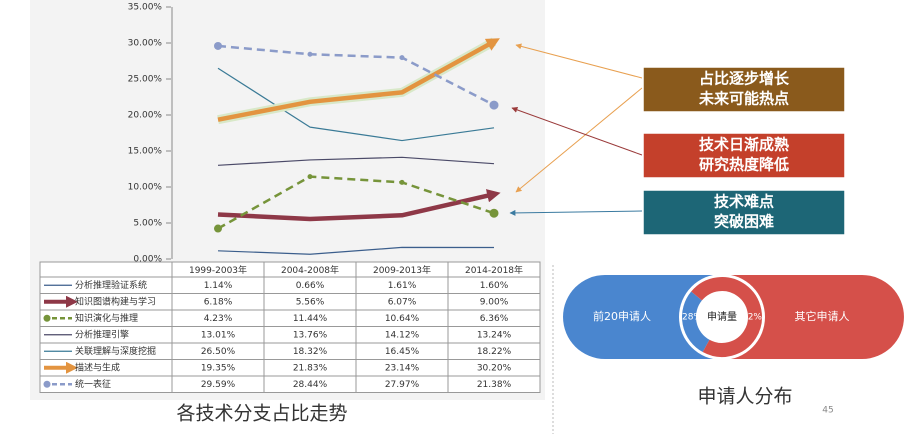  Describe the element at coordinates (310, 319) in the screenshot. I see `table-cell: 11.44%` at that location.